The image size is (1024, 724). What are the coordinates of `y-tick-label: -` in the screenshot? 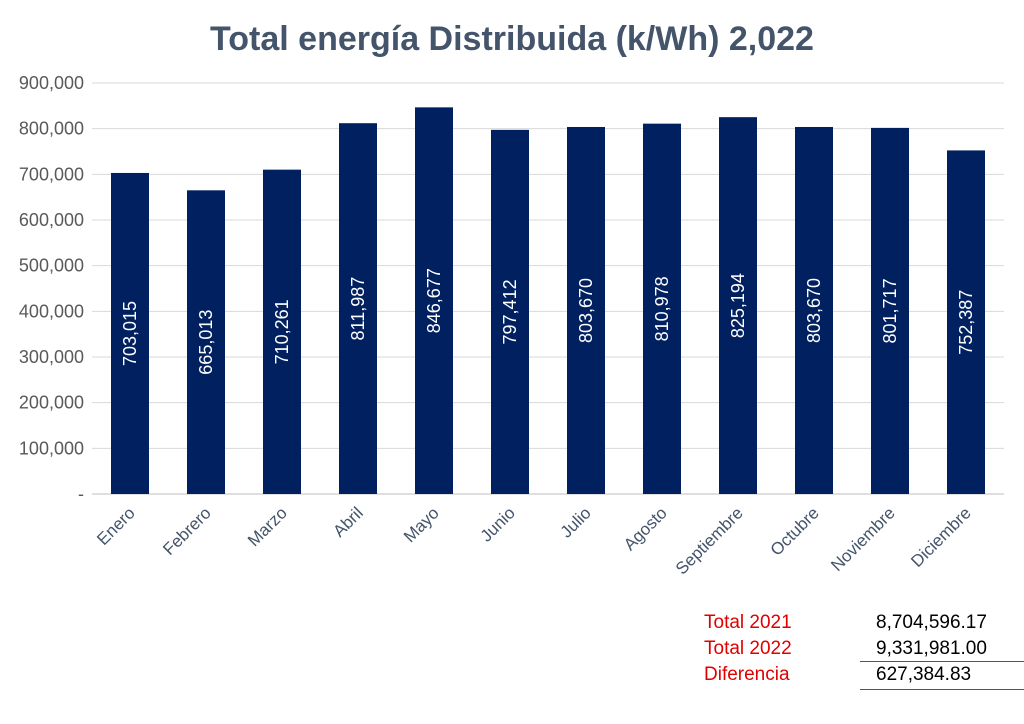 It's located at (81, 494).